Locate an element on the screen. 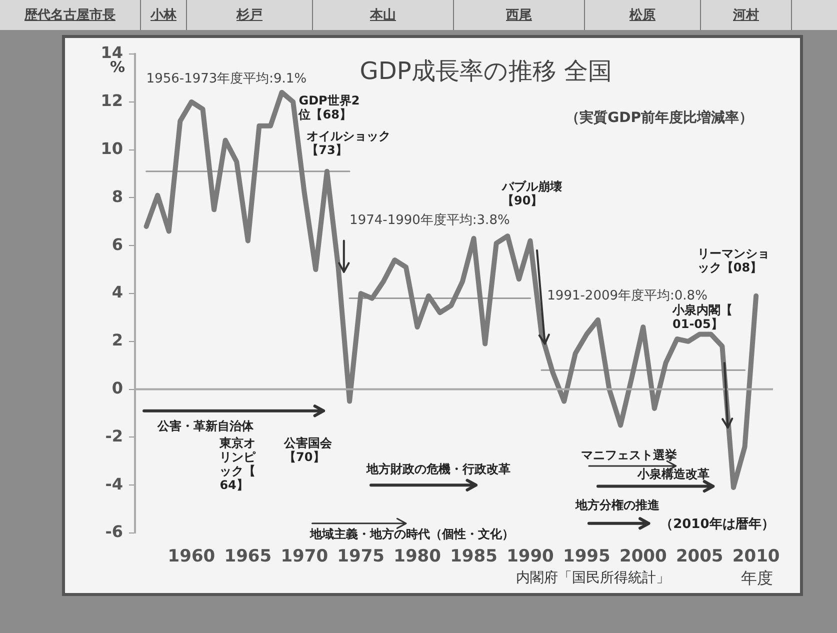 Image resolution: width=837 pixels, height=633 pixels. x-tick-label: 1995 is located at coordinates (586, 556).